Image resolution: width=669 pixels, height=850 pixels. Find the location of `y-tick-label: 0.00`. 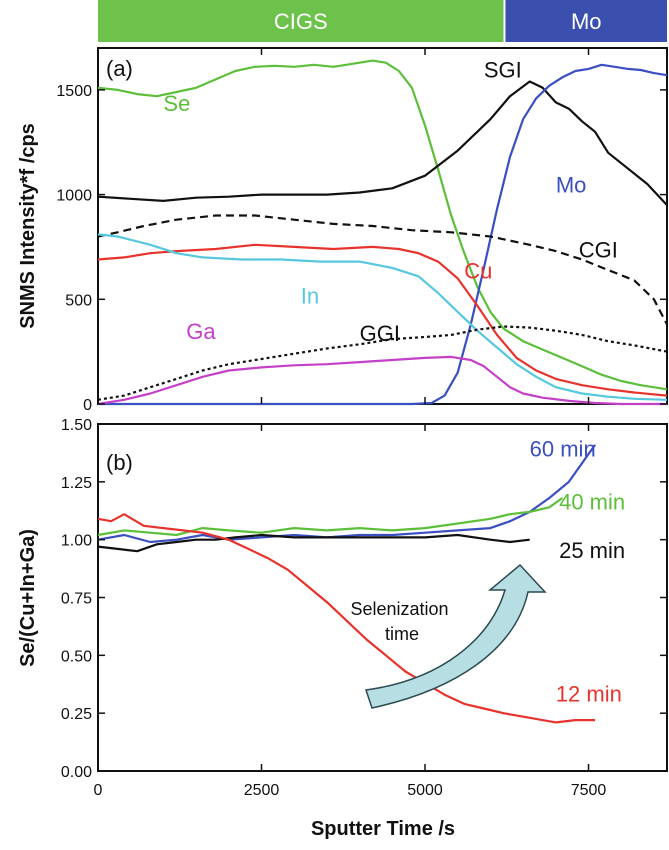

y-tick-label: 0.00 is located at coordinates (76, 772).